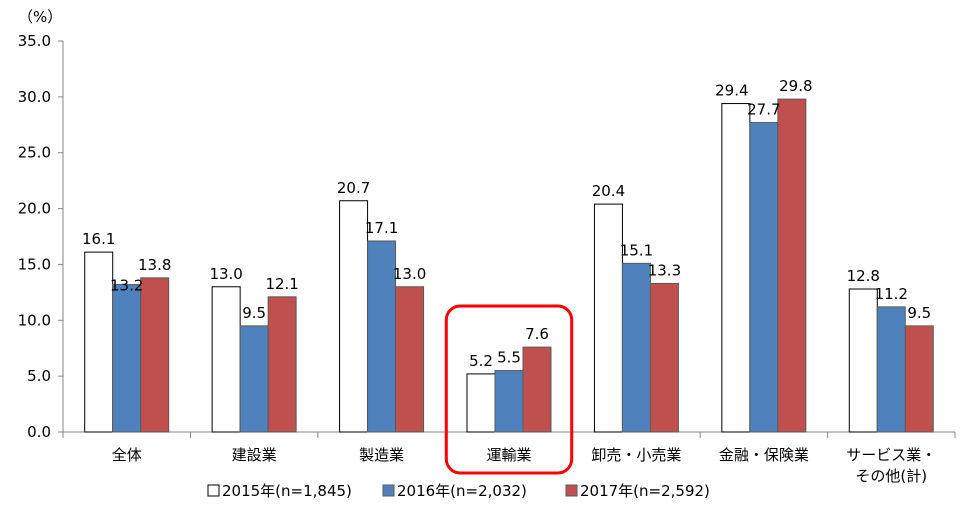 This screenshot has height=510, width=965. Describe the element at coordinates (891, 294) in the screenshot. I see `data-label: 11.2` at that location.